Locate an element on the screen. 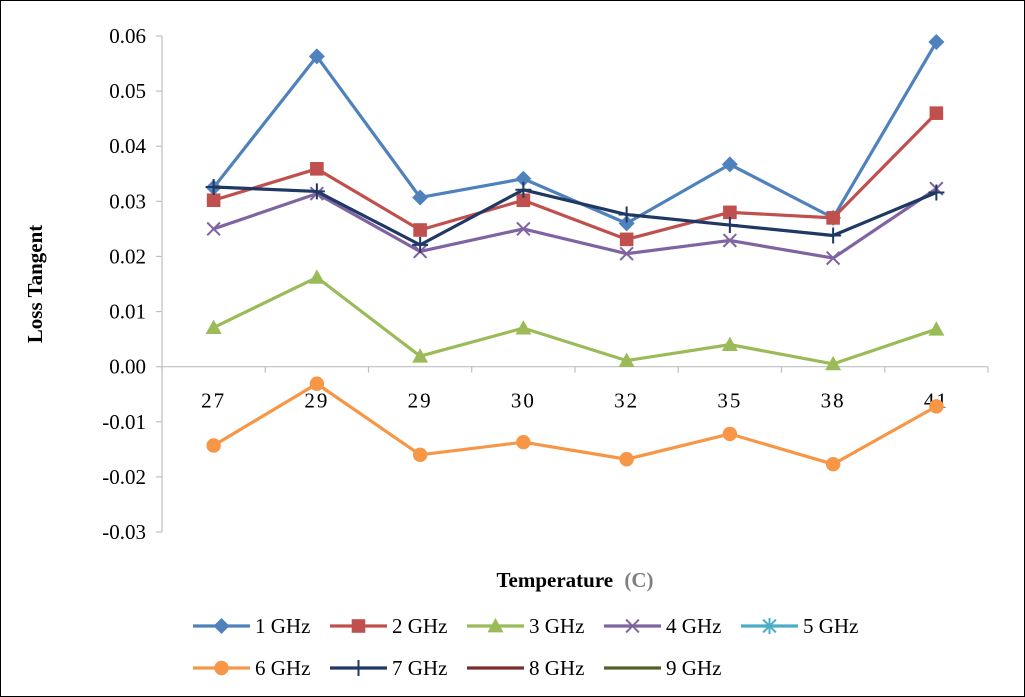 The width and height of the screenshot is (1025, 697). legend-label: 4 GHz is located at coordinates (693, 626).